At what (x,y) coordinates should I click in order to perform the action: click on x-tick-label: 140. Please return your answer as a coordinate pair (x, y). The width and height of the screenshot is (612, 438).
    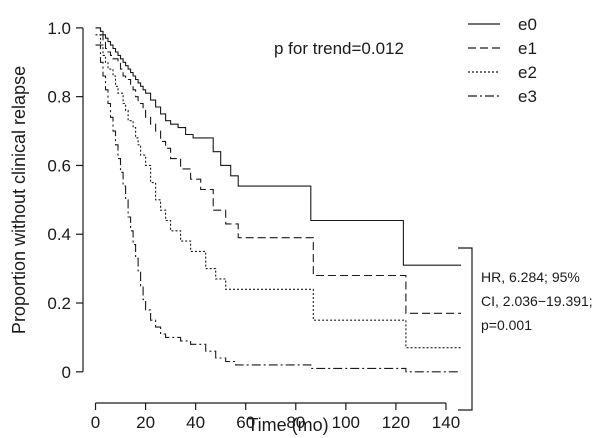
    Looking at the image, I should click on (446, 422).